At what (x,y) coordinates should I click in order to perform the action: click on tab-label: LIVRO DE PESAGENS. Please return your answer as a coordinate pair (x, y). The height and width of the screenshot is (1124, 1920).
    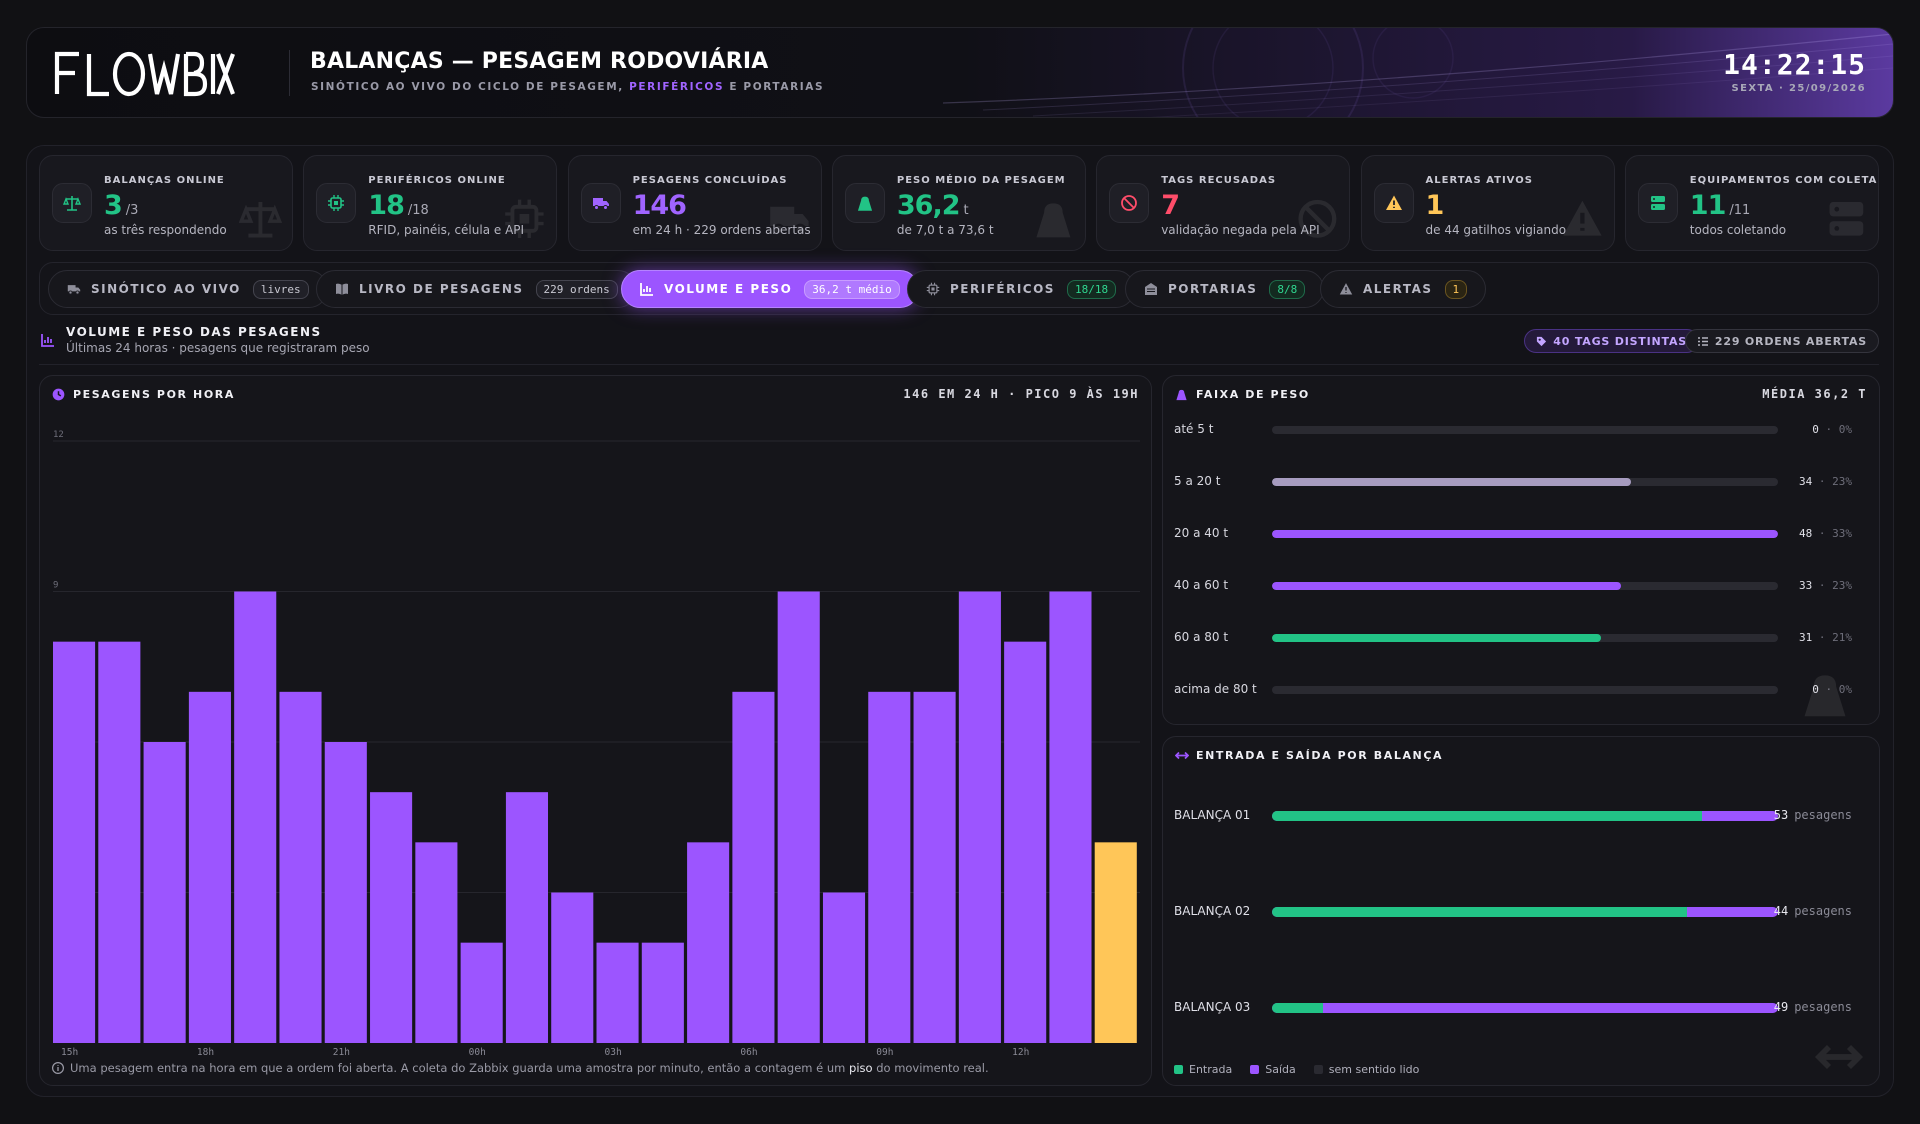
    Looking at the image, I should click on (441, 289).